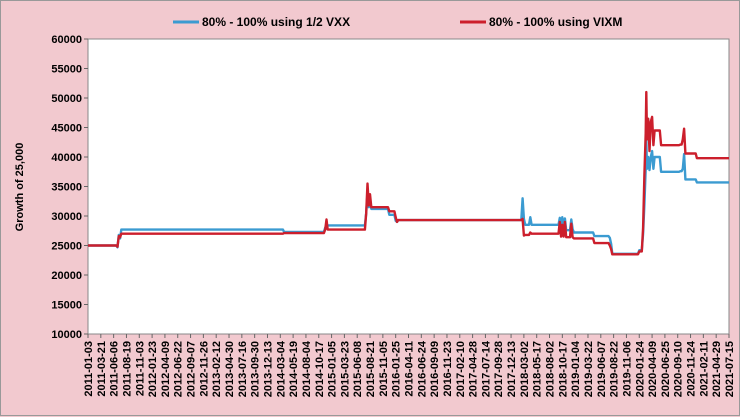 The height and width of the screenshot is (417, 740). I want to click on x-tick-label: 2018-08-02, so click(551, 369).